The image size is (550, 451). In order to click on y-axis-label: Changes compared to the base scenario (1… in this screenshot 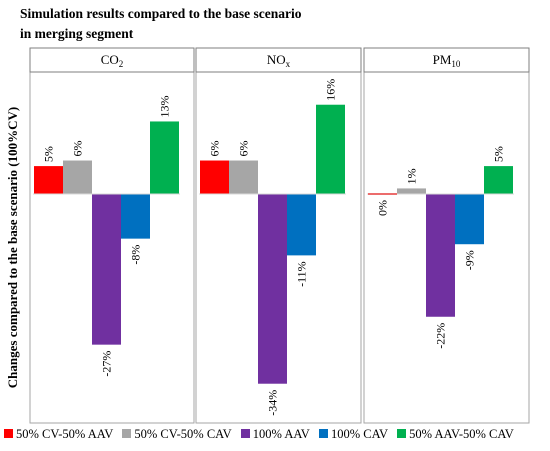, I will do `click(12, 247)`.